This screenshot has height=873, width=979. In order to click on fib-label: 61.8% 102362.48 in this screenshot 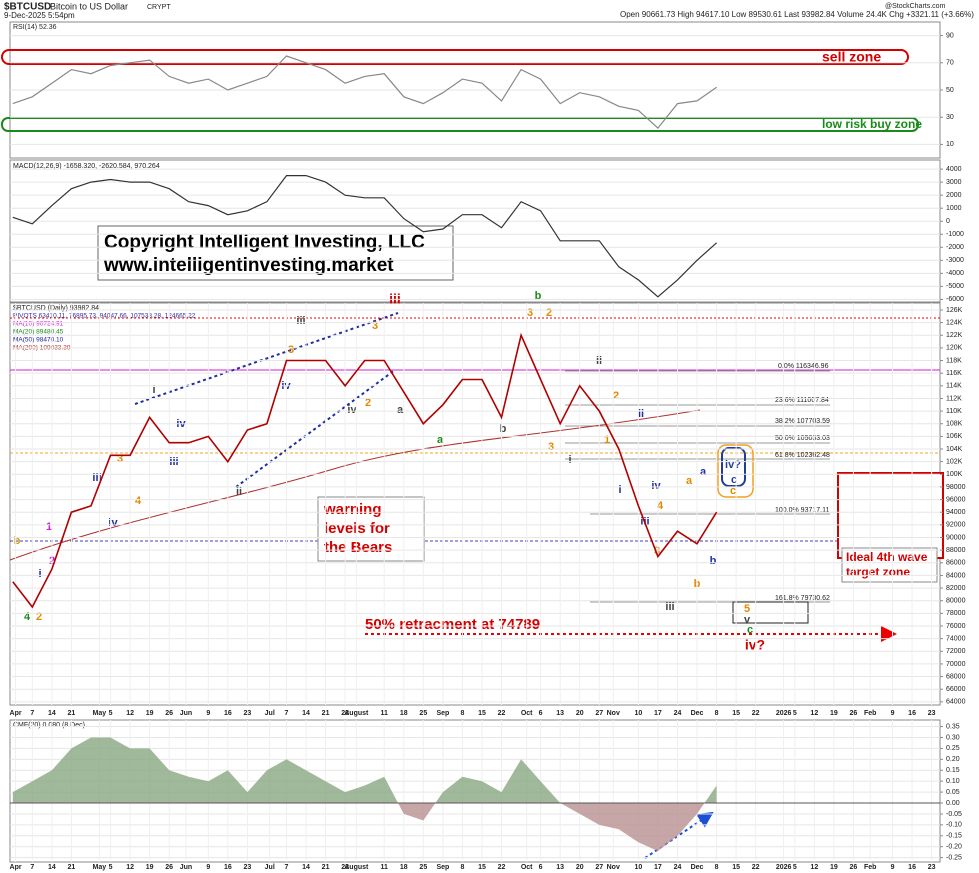, I will do `click(802, 455)`.